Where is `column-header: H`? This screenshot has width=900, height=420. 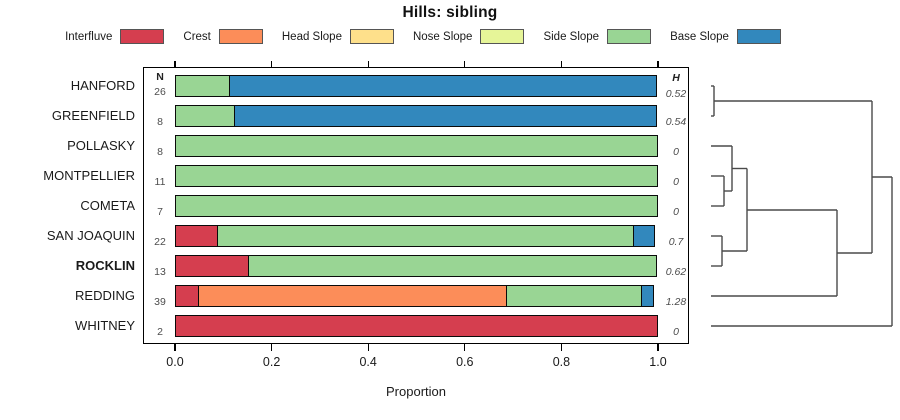
column-header: H is located at coordinates (676, 78).